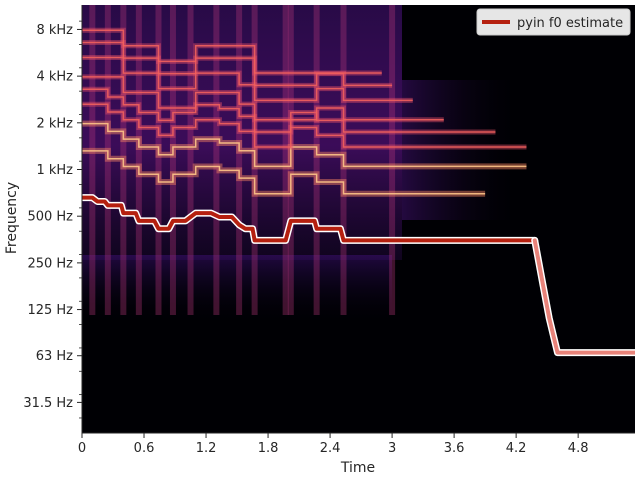 This screenshot has width=640, height=480. What do you see at coordinates (54, 356) in the screenshot?
I see `y-tick-label: 63 Hz` at bounding box center [54, 356].